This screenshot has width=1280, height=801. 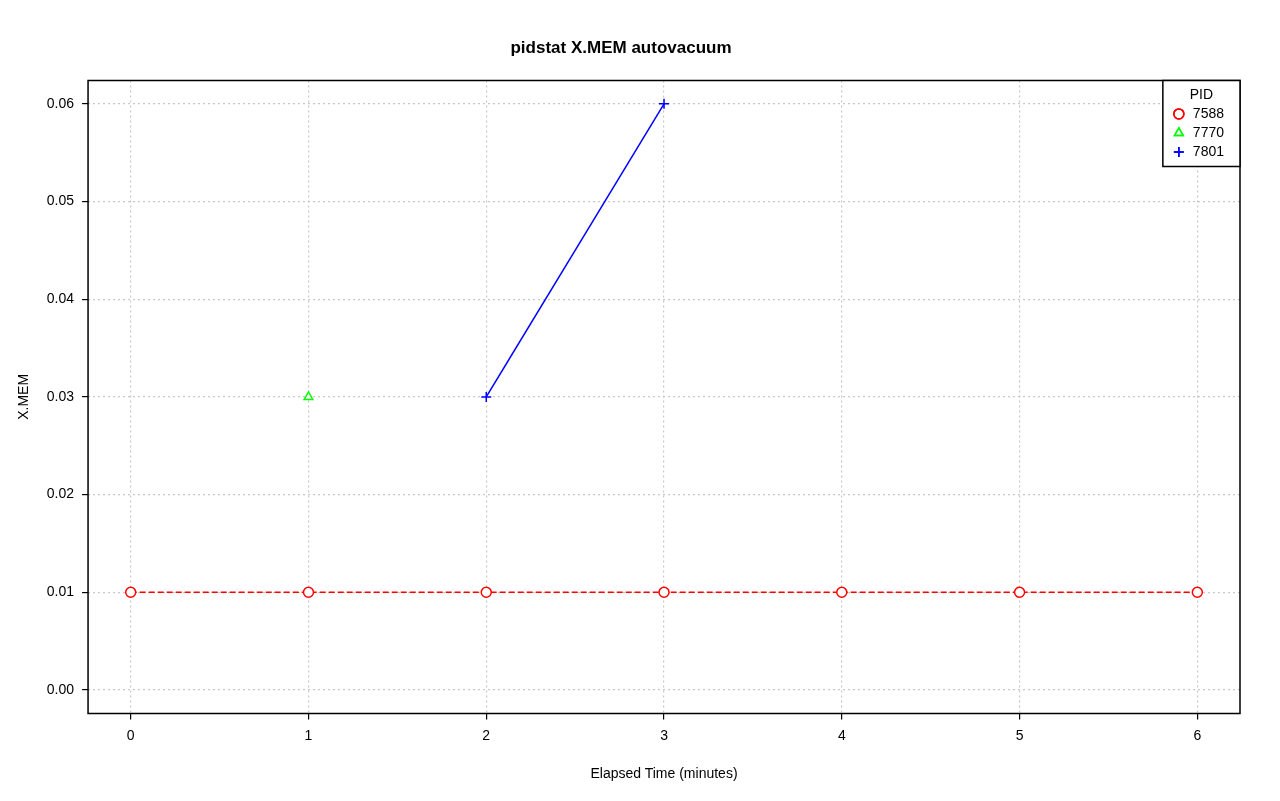 I want to click on x-tick-label: 5, so click(x=1019, y=734).